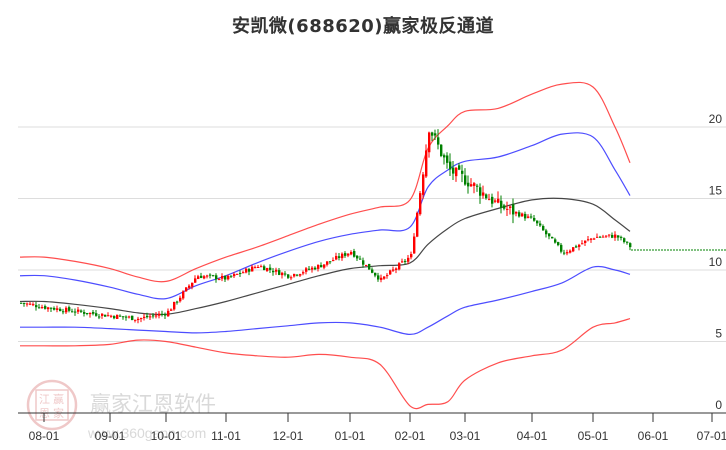 The width and height of the screenshot is (726, 450). What do you see at coordinates (718, 334) in the screenshot?
I see `y-tick-label: 5` at bounding box center [718, 334].